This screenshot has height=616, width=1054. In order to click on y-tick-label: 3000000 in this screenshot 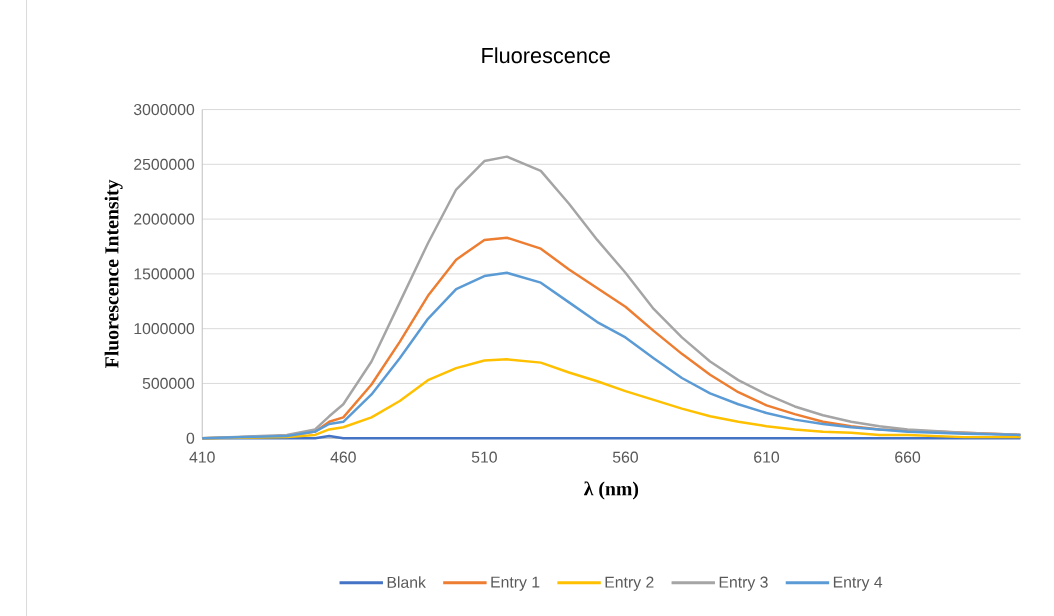, I will do `click(164, 110)`.